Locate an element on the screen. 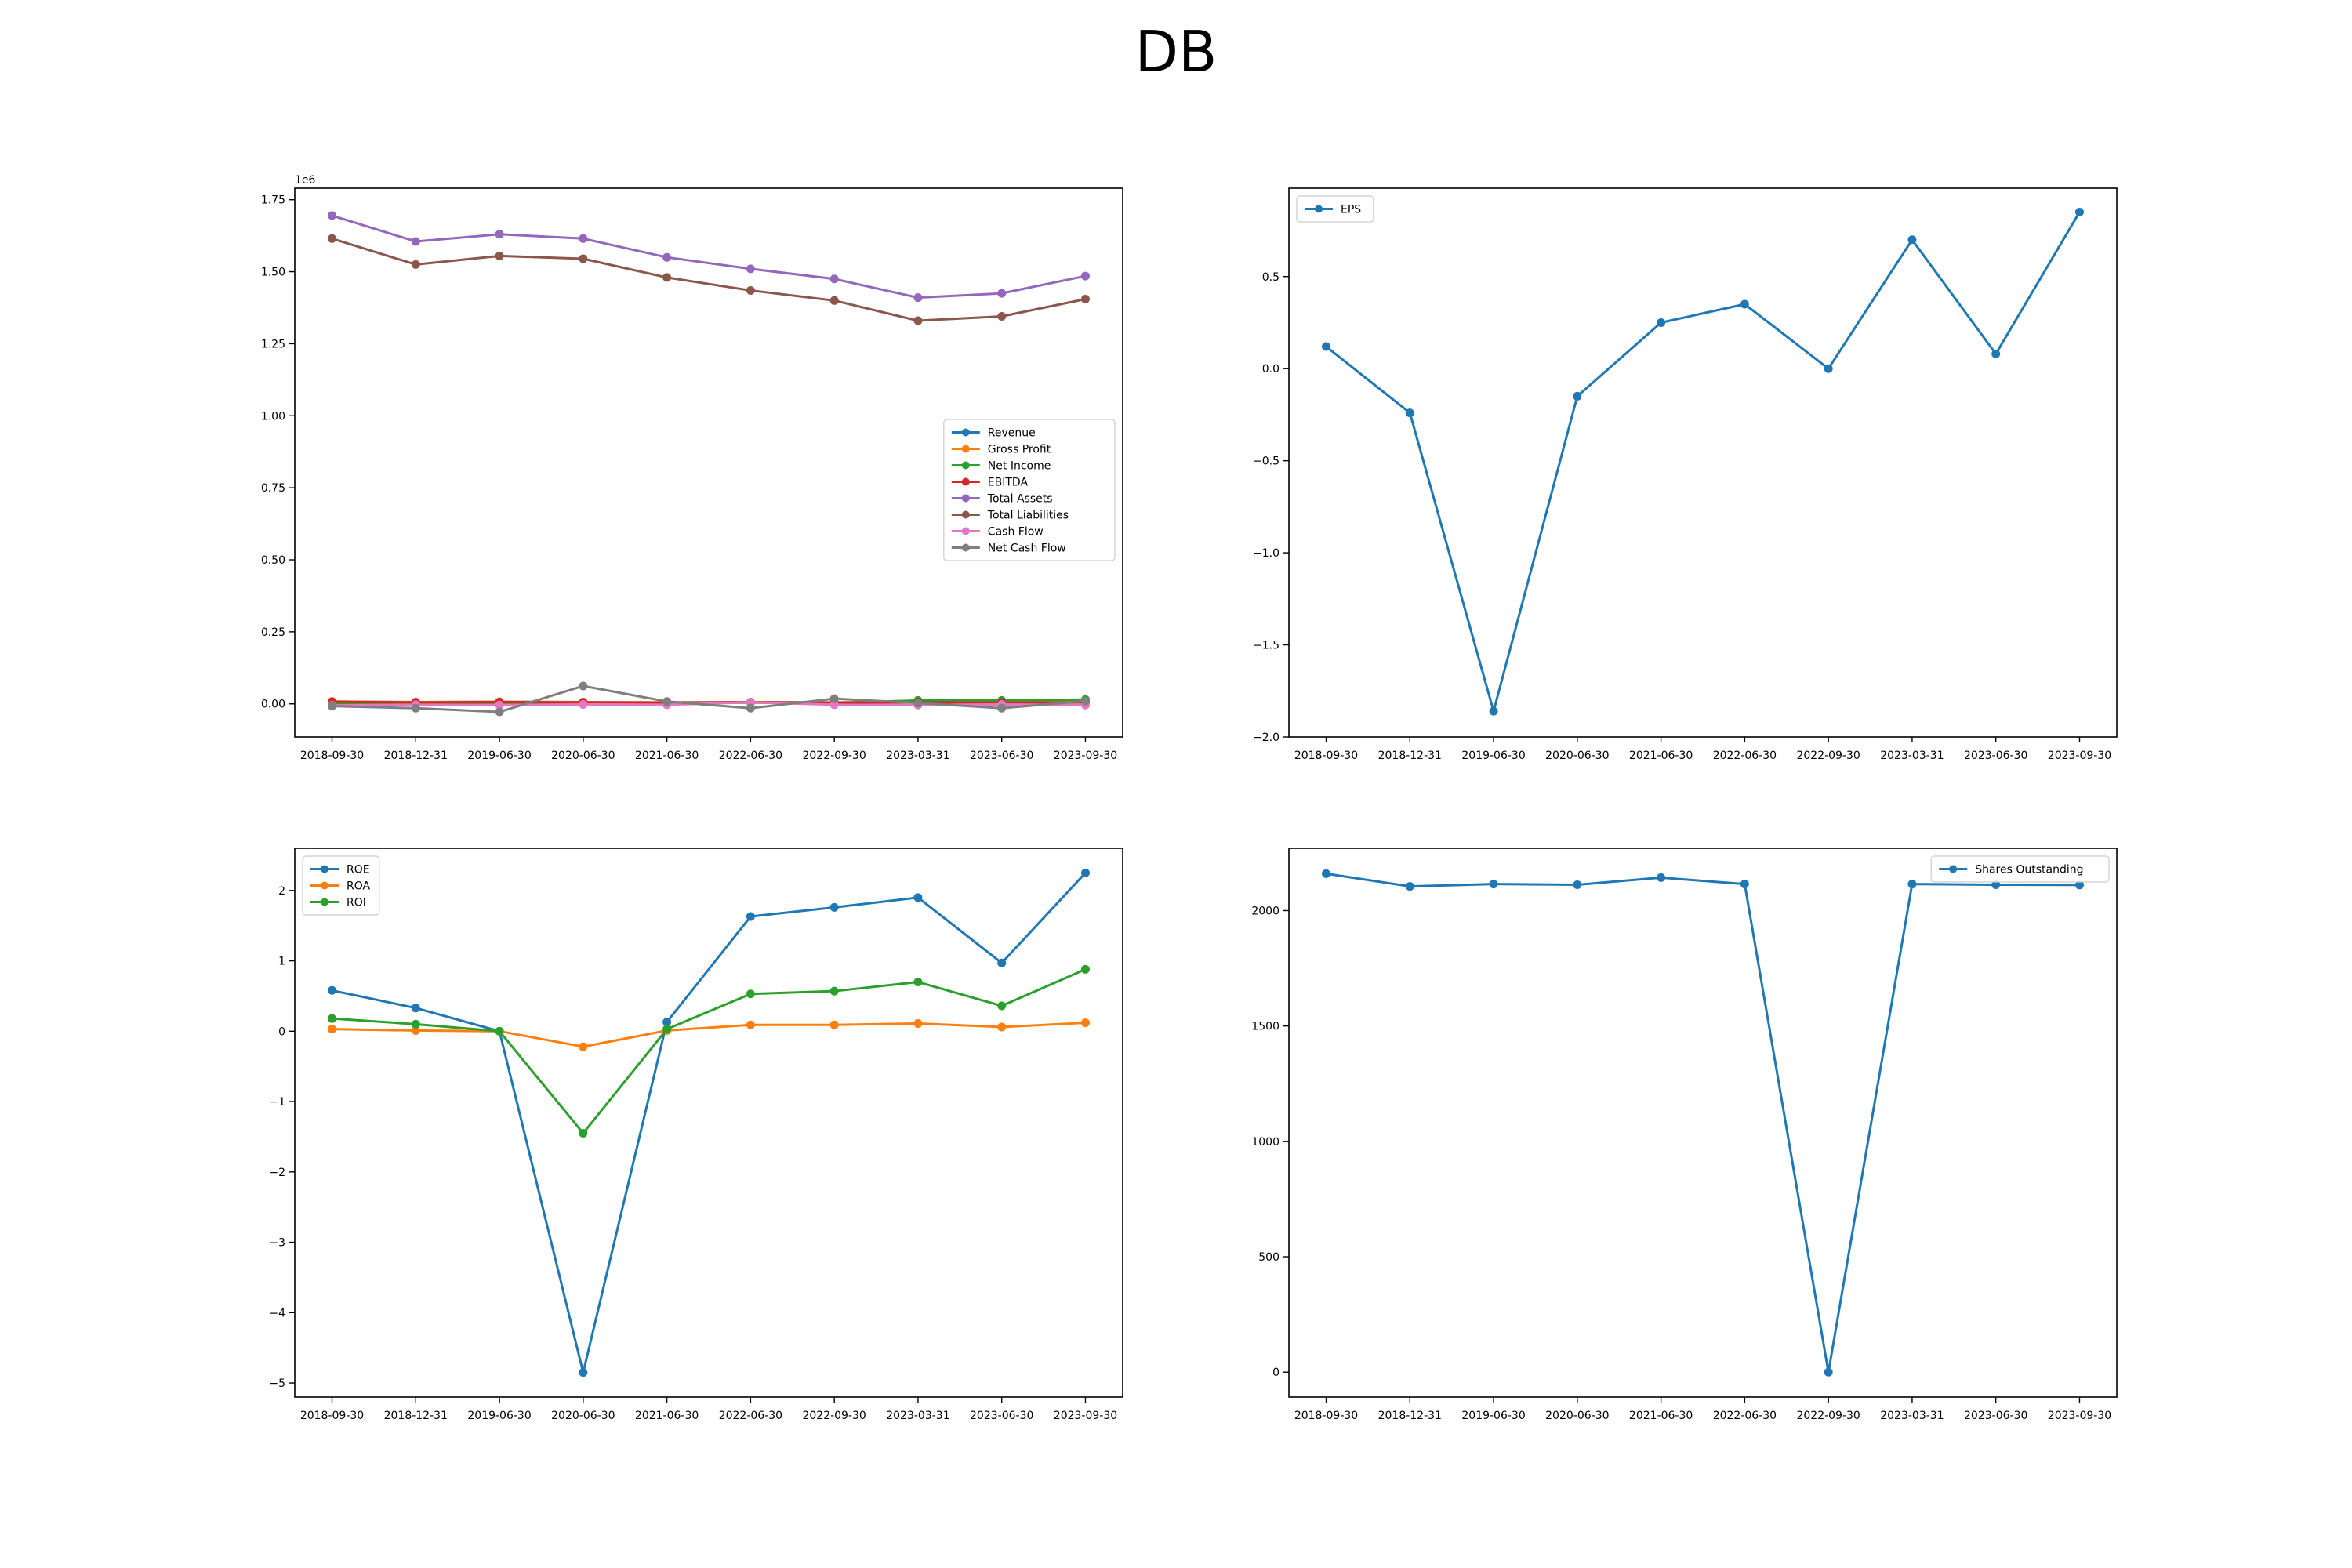 This screenshot has height=1568, width=2352. y-tick-label: 1.00 is located at coordinates (273, 416).